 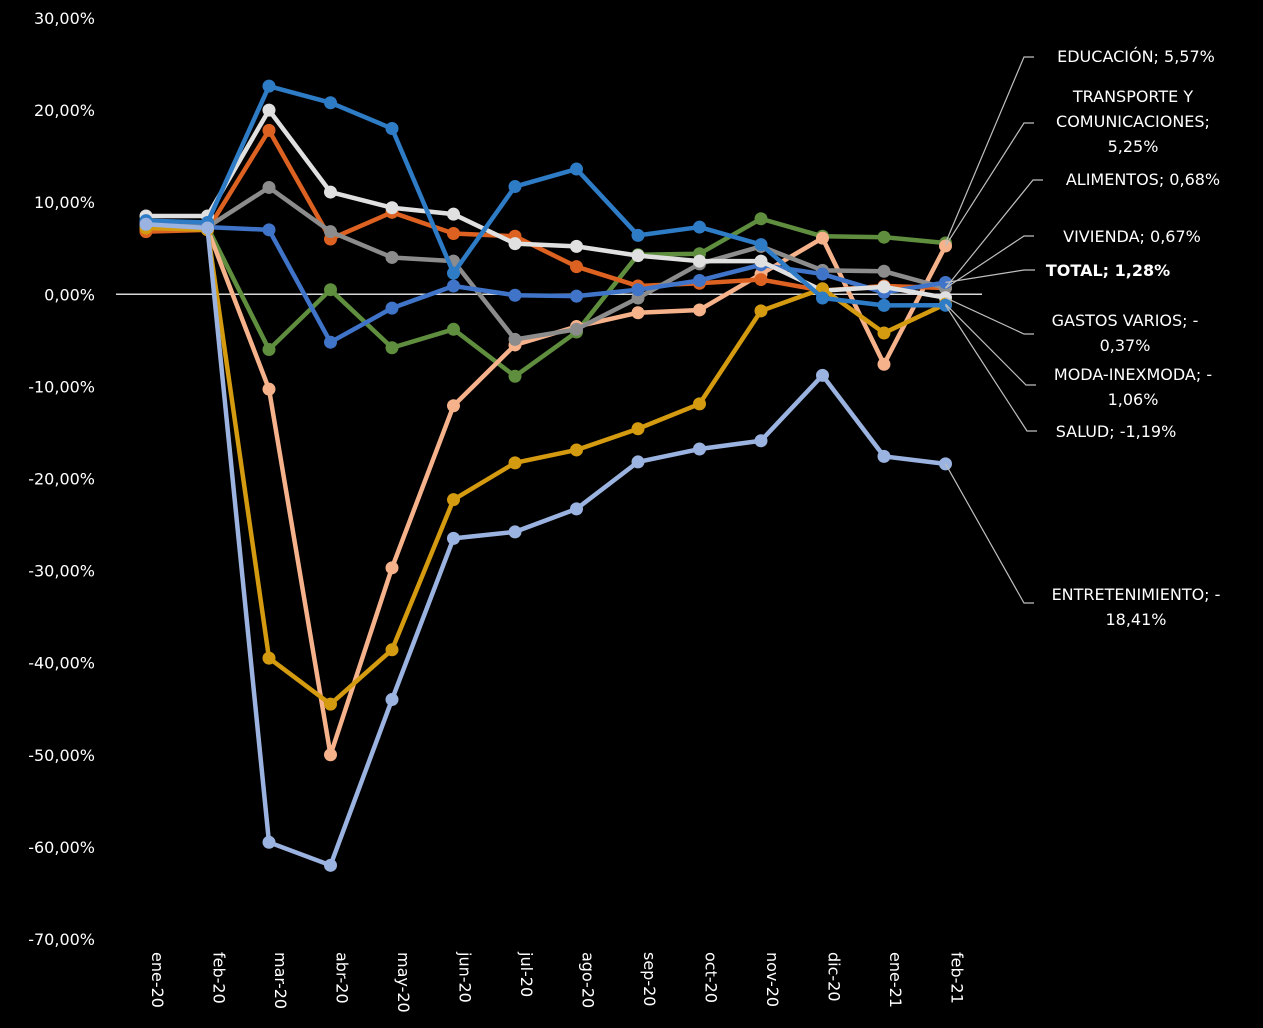 I want to click on y-tick-label: 30,00%, so click(x=64, y=18).